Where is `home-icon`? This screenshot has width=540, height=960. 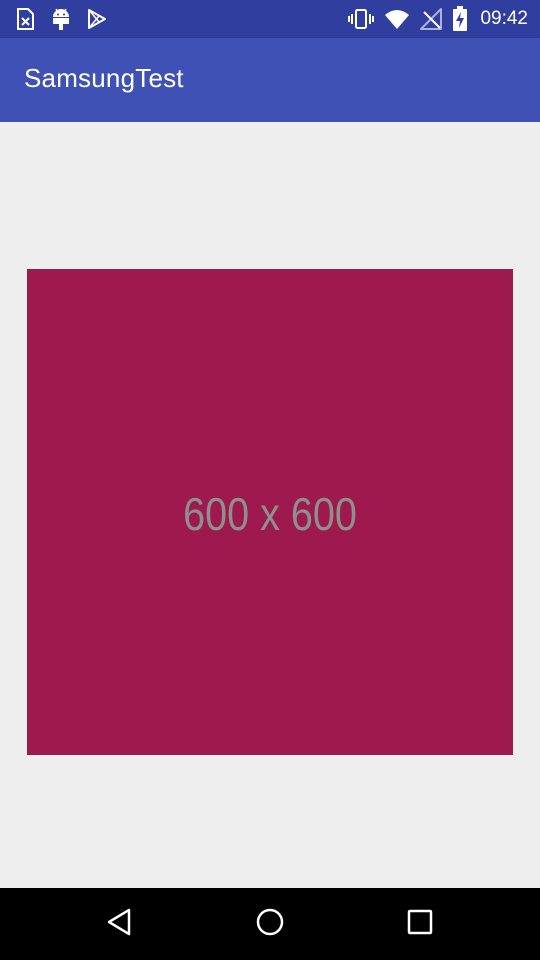
home-icon is located at coordinates (270, 924).